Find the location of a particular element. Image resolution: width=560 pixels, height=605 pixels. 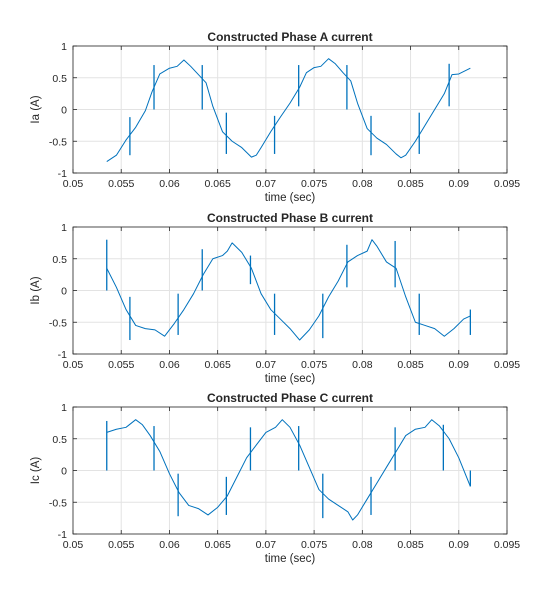

chart-title: Constructed Phase C current is located at coordinates (290, 398).